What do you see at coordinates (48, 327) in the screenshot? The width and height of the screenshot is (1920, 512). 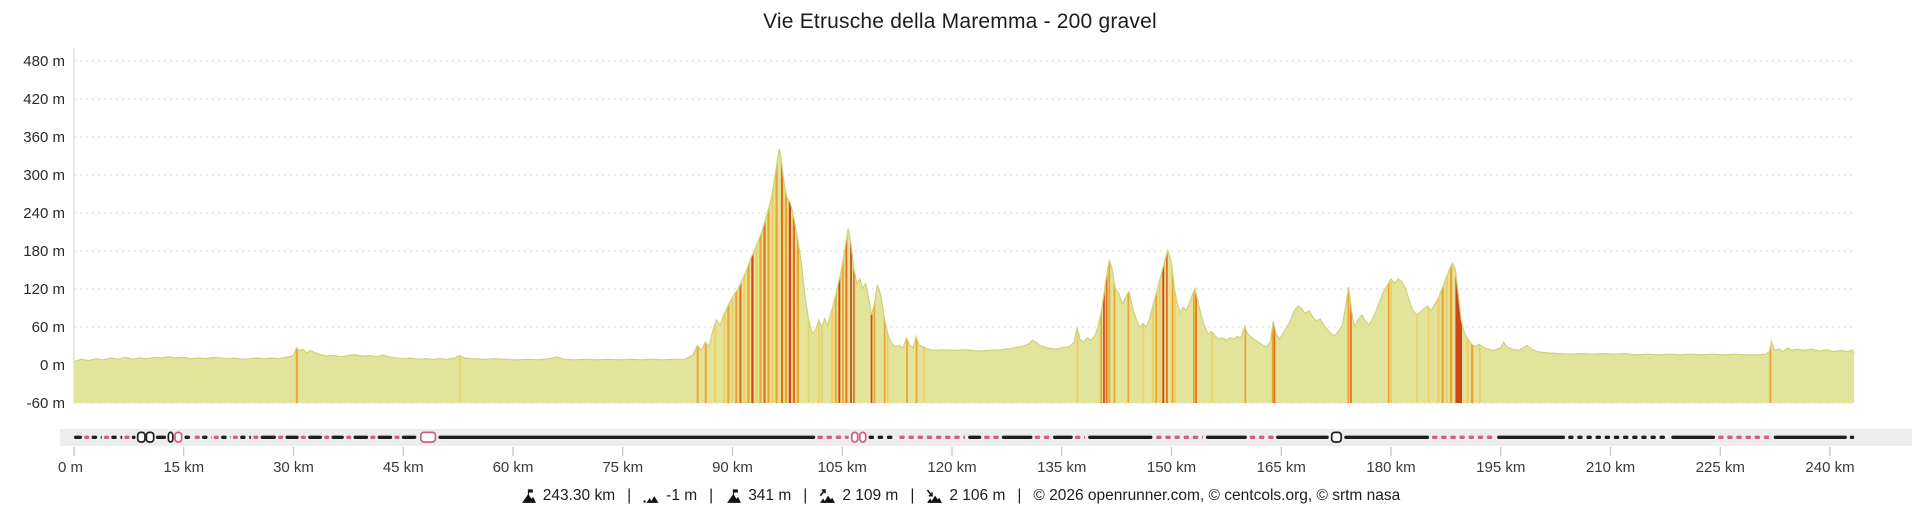 I see `y-axis-label: 60 m` at bounding box center [48, 327].